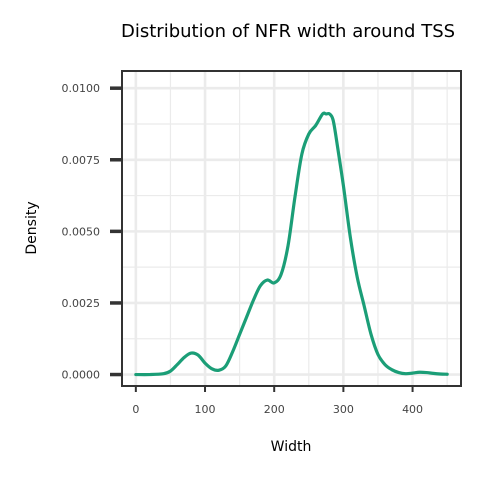 The image size is (484, 484). I want to click on x-axis-ticks: 0 100 200 300 400, so click(277, 401).